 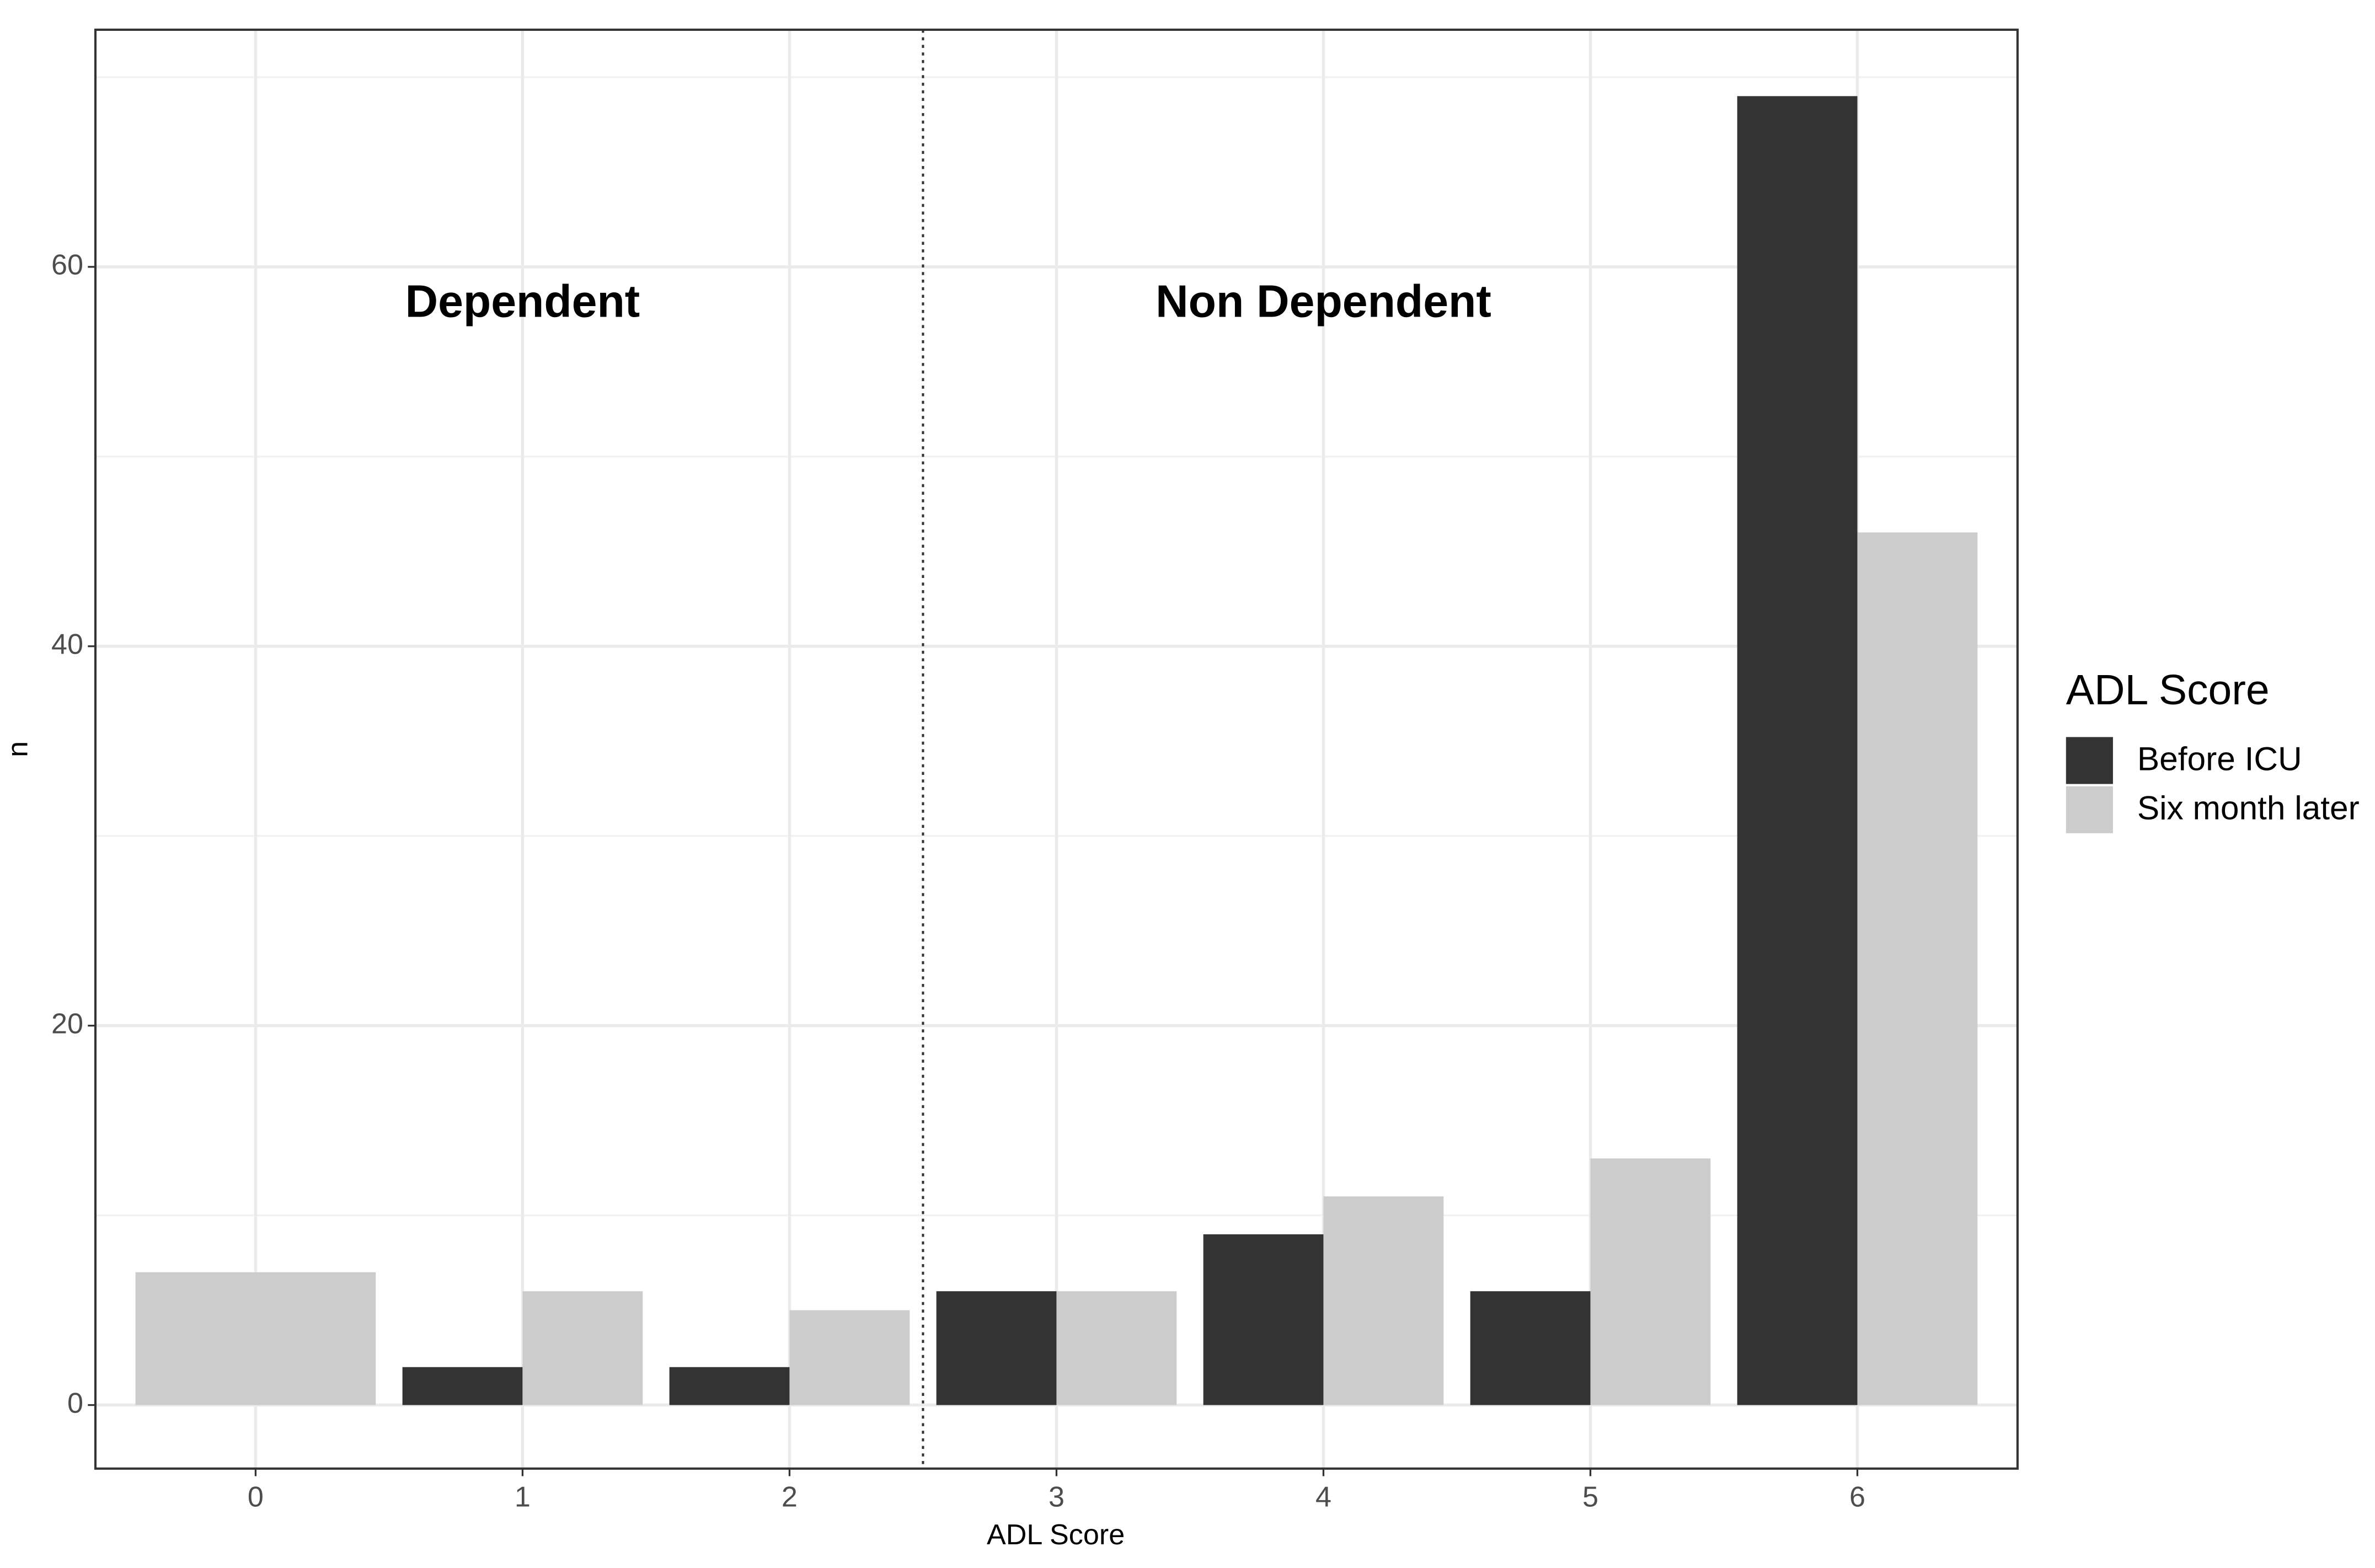 What do you see at coordinates (523, 1497) in the screenshot?
I see `x-tick-label: 1` at bounding box center [523, 1497].